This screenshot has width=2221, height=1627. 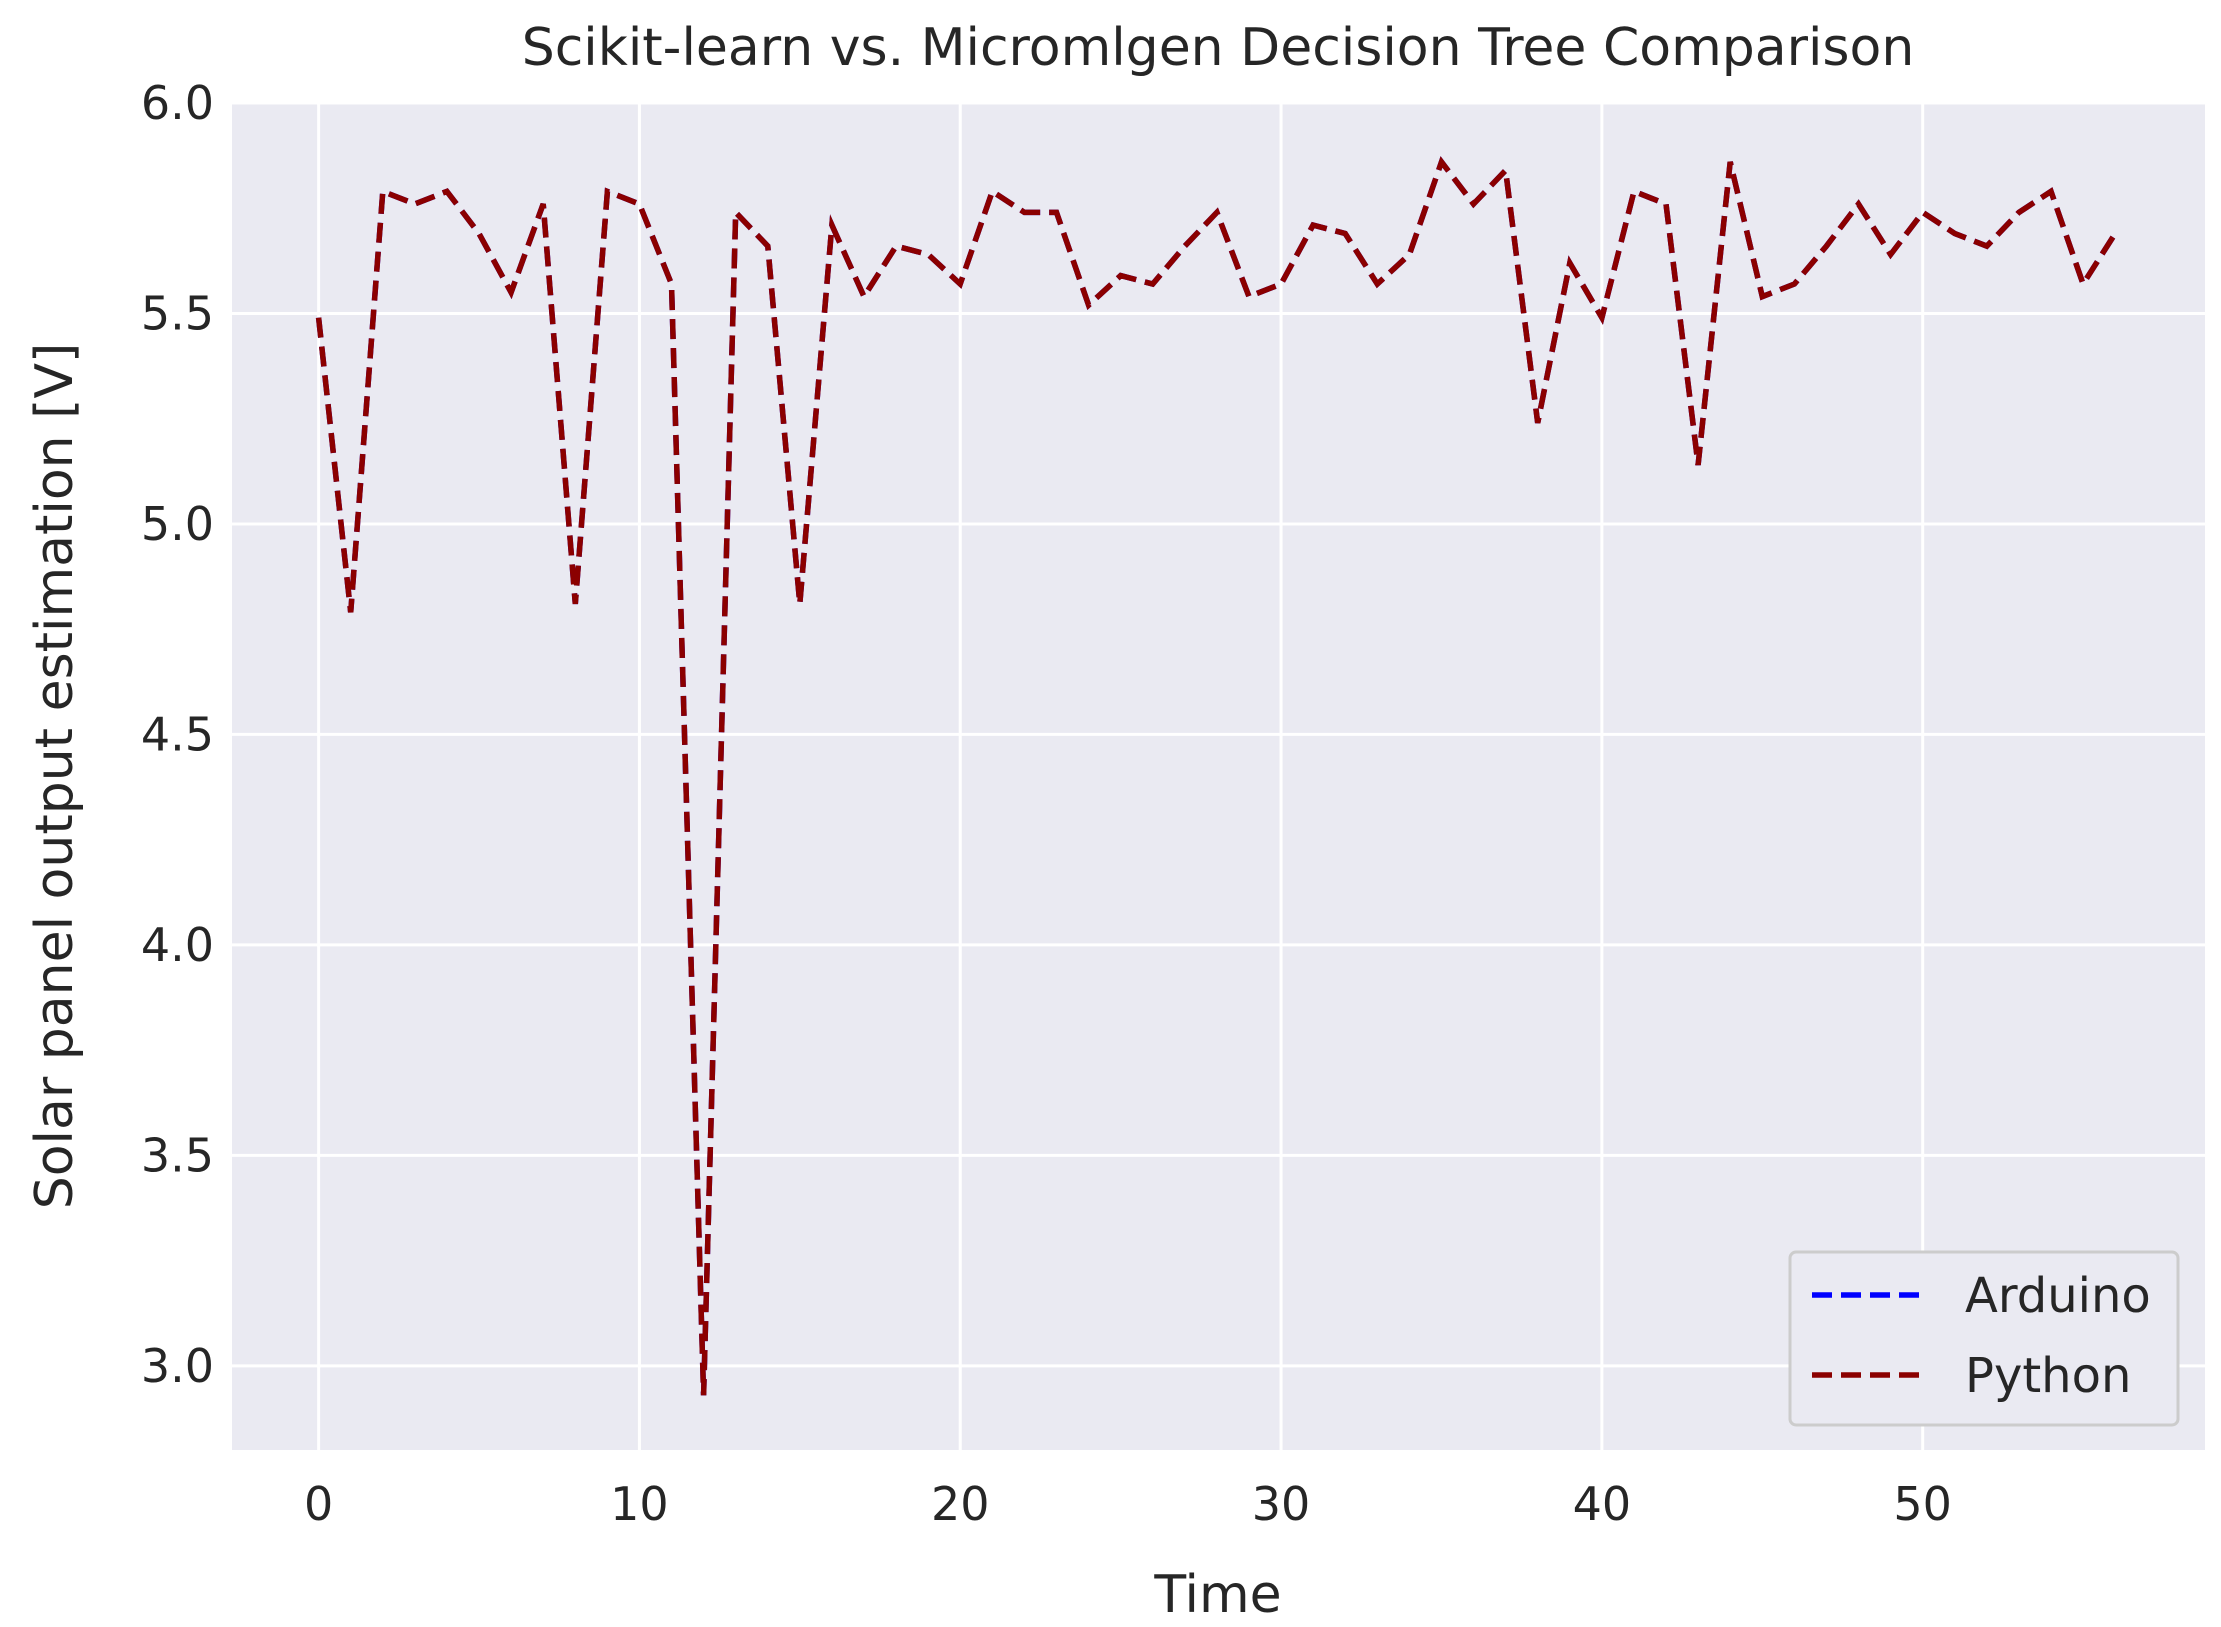 I want to click on x-tick-label: 50, so click(x=1922, y=1504).